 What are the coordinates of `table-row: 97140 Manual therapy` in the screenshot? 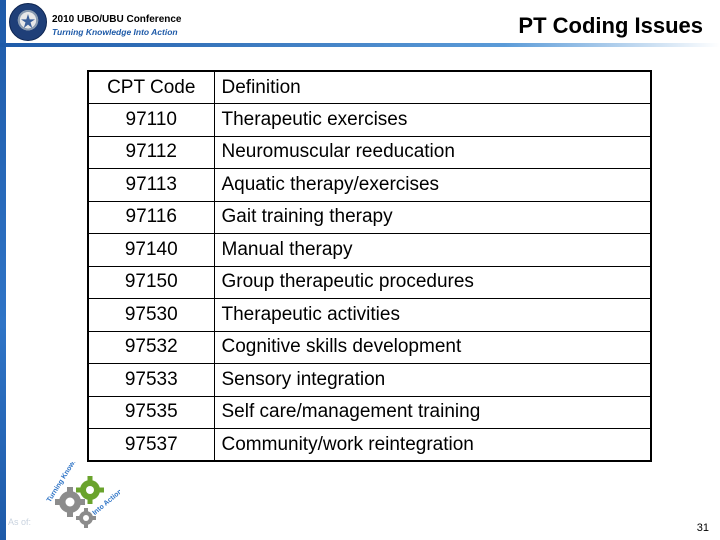 It's located at (369, 250).